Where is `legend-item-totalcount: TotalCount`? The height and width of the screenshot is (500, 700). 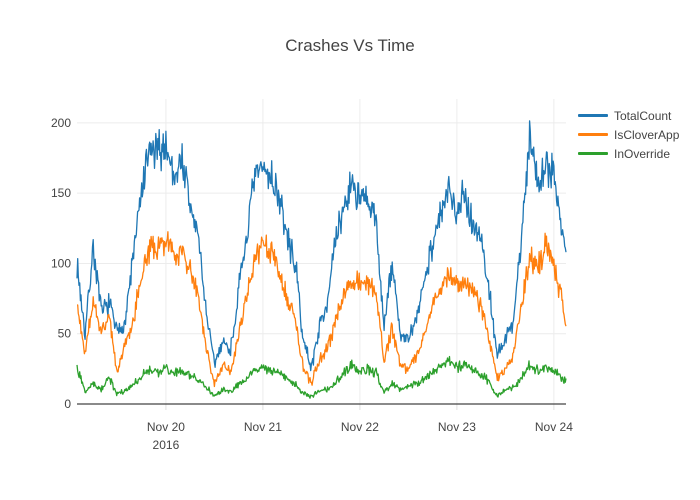
legend-item-totalcount: TotalCount is located at coordinates (628, 115).